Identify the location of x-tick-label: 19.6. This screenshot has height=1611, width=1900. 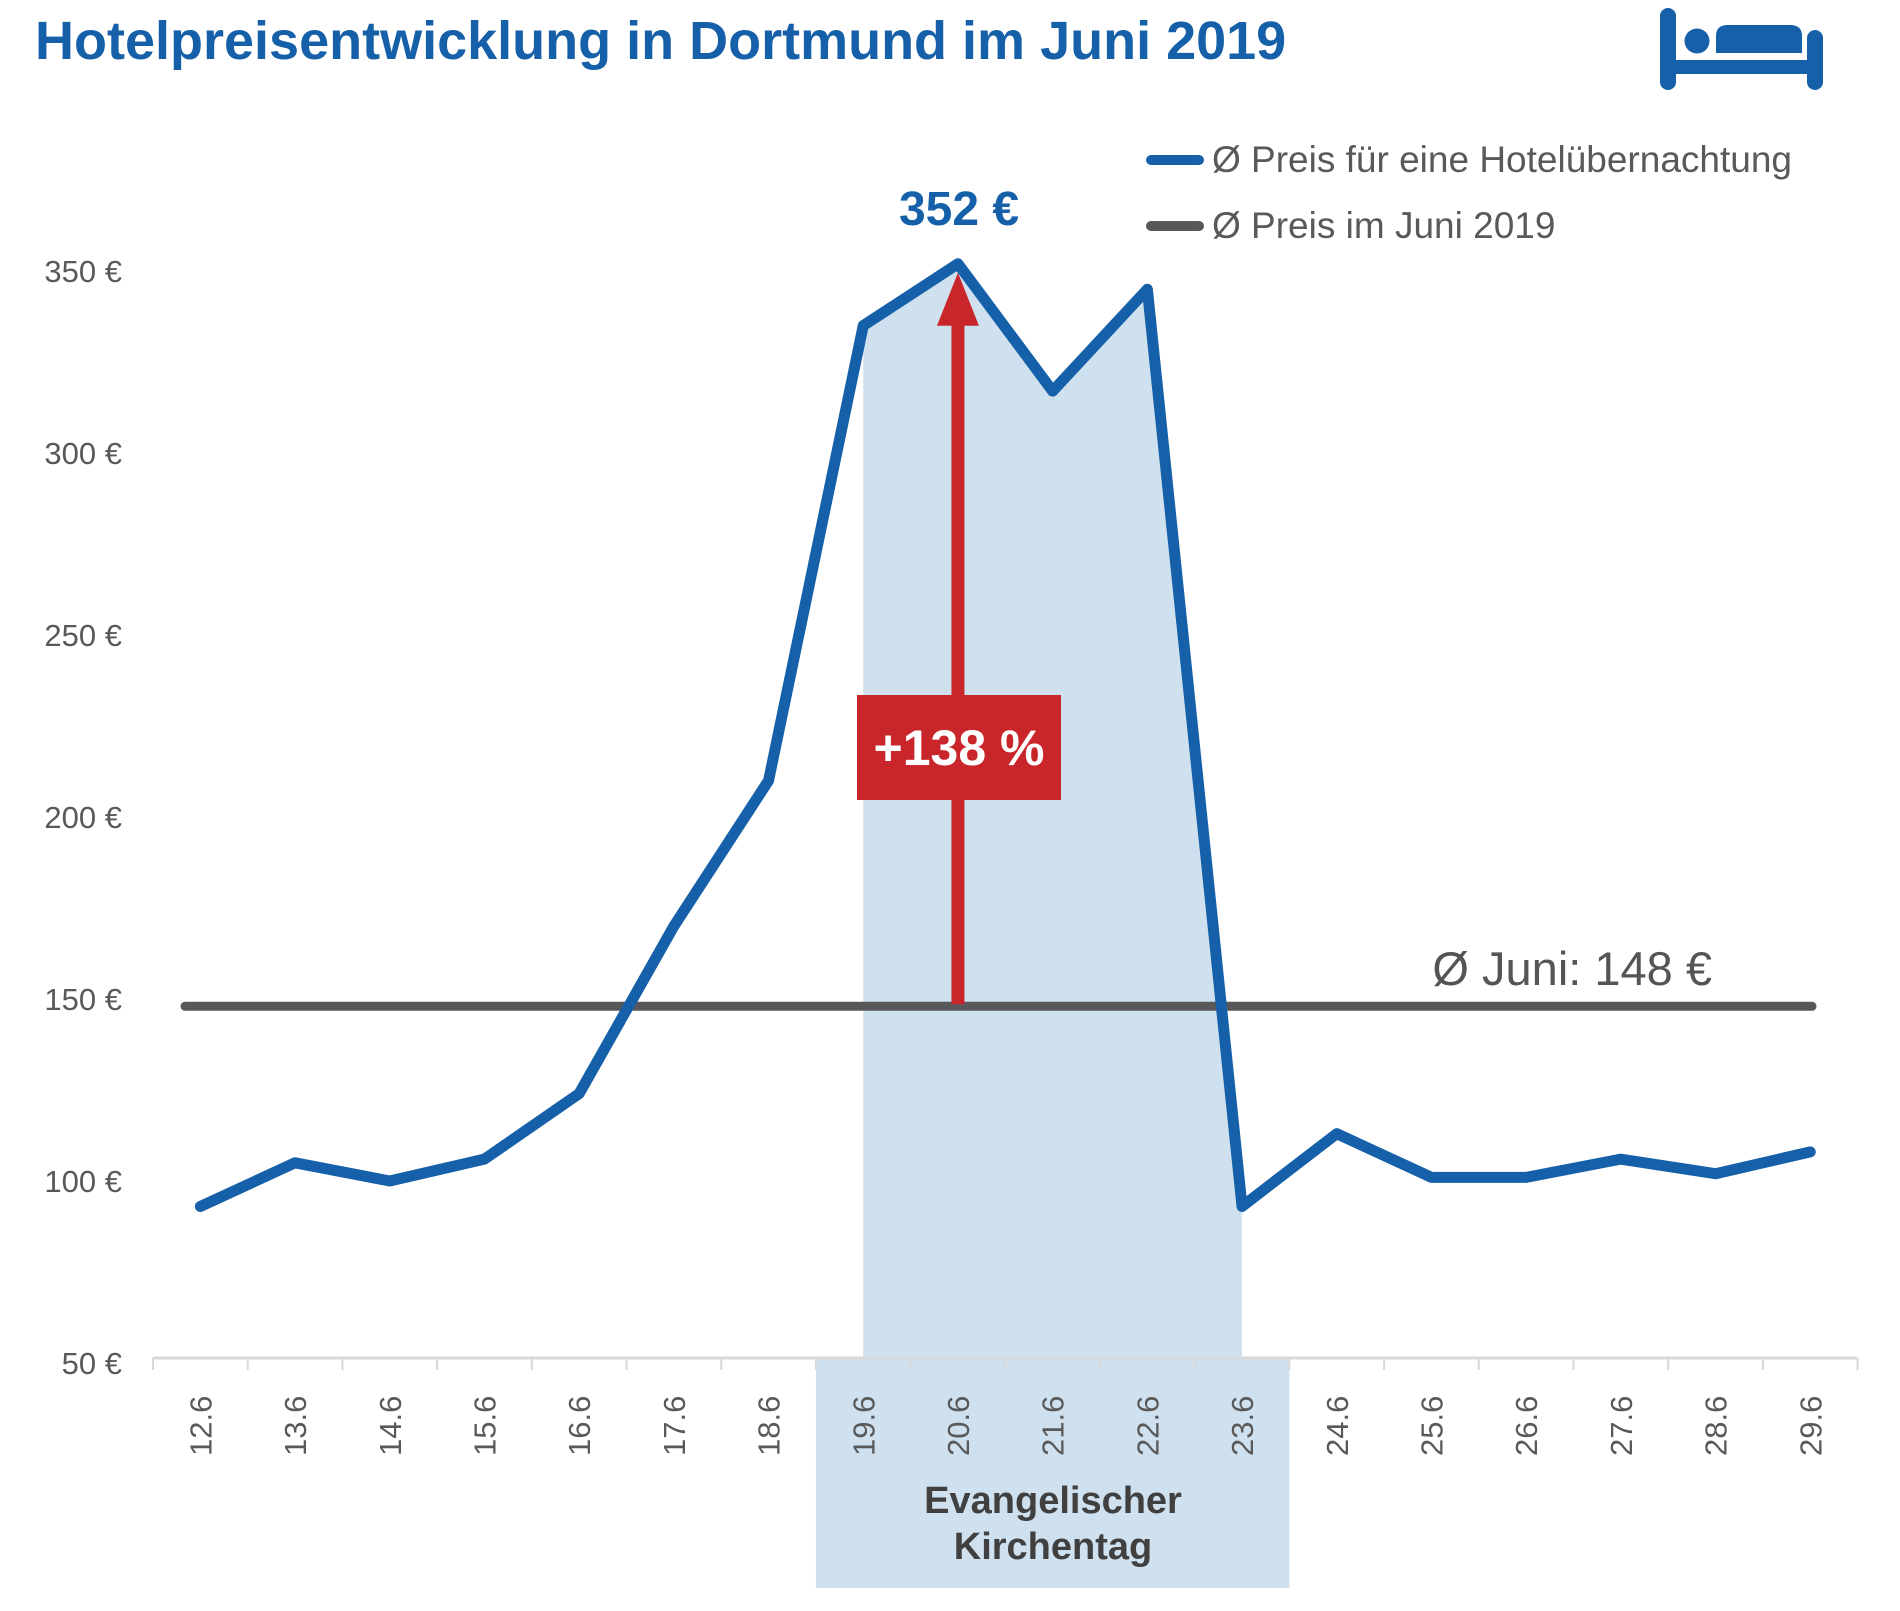
(863, 1426).